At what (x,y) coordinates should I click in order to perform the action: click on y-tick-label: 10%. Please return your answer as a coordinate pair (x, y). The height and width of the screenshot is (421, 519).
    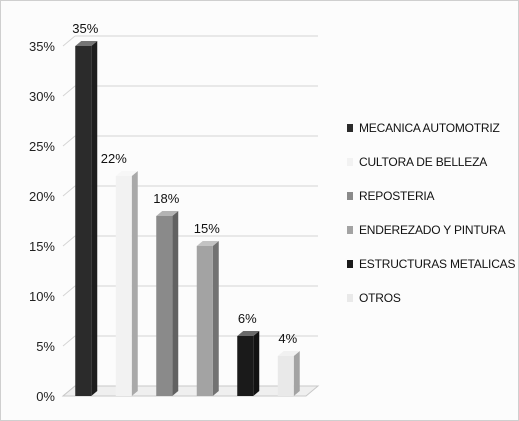
    Looking at the image, I should click on (42, 296).